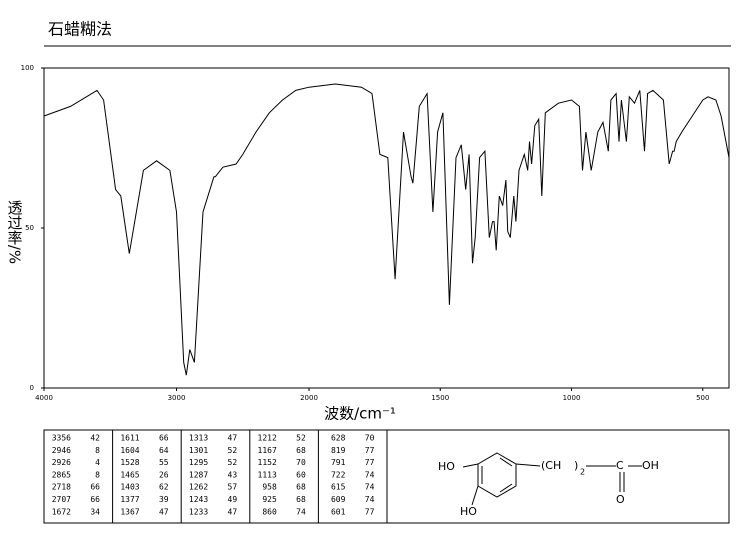 The width and height of the screenshot is (737, 543). Describe the element at coordinates (198, 450) in the screenshot. I see `peak-wavenumber: 1301` at that location.